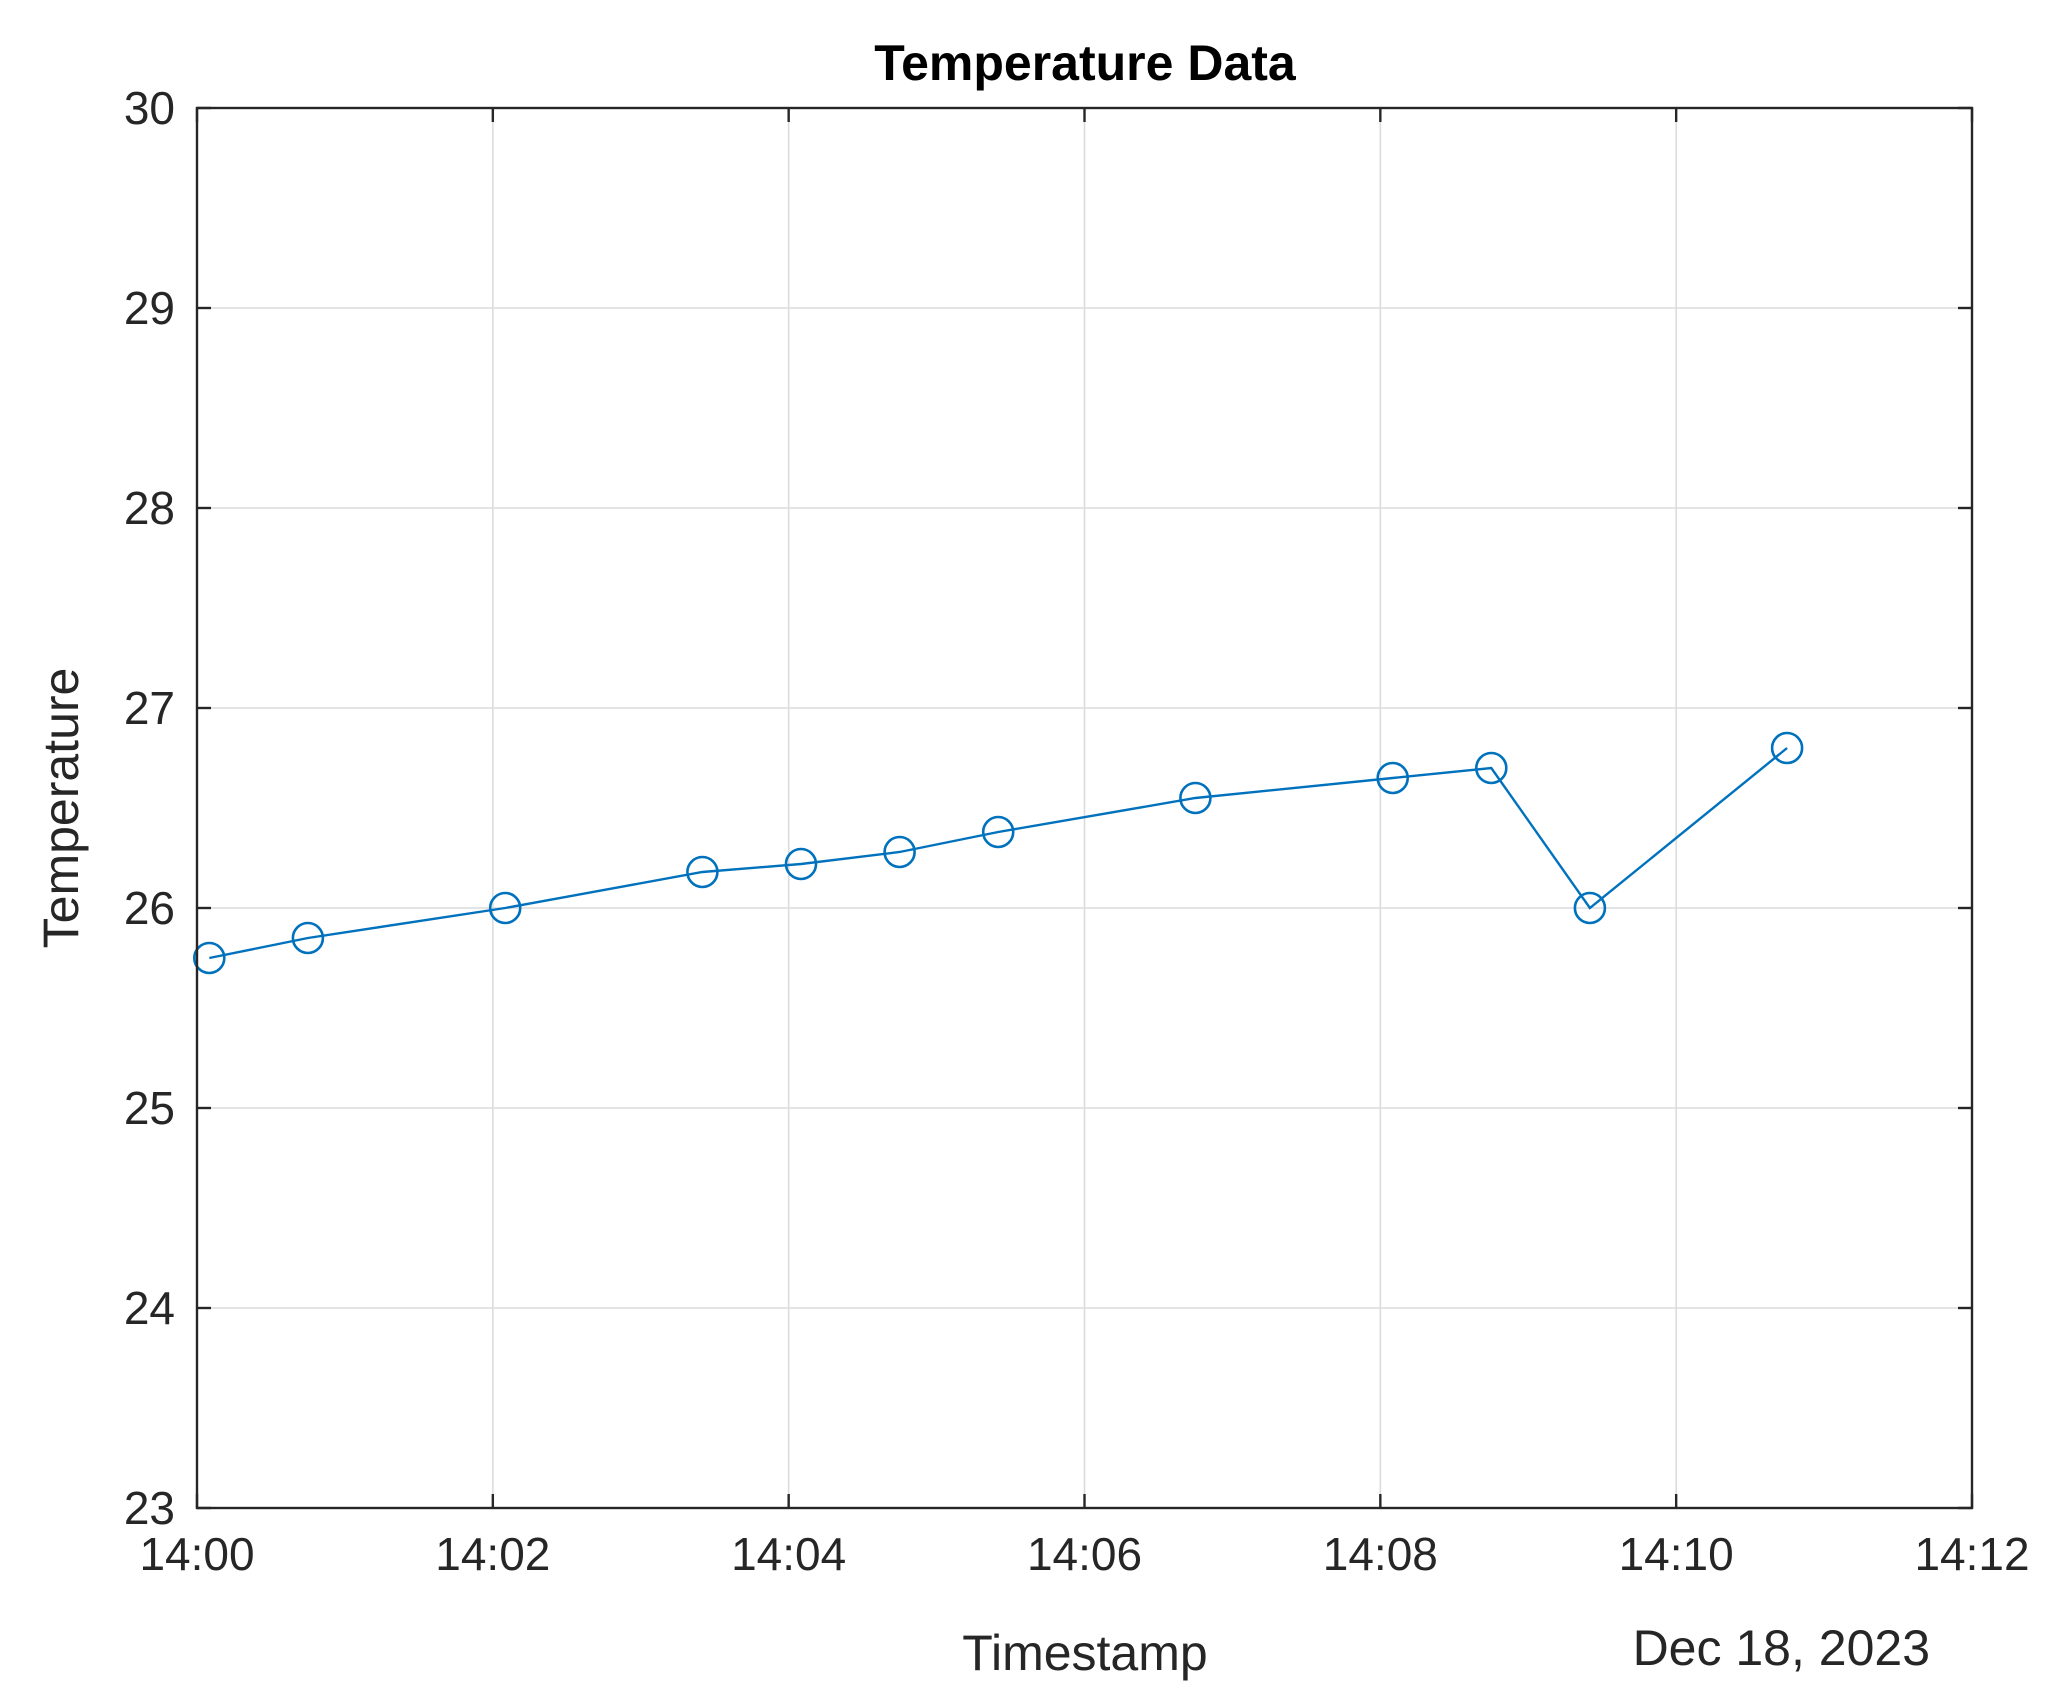  Describe the element at coordinates (149, 908) in the screenshot. I see `y-tick-label: 26` at that location.